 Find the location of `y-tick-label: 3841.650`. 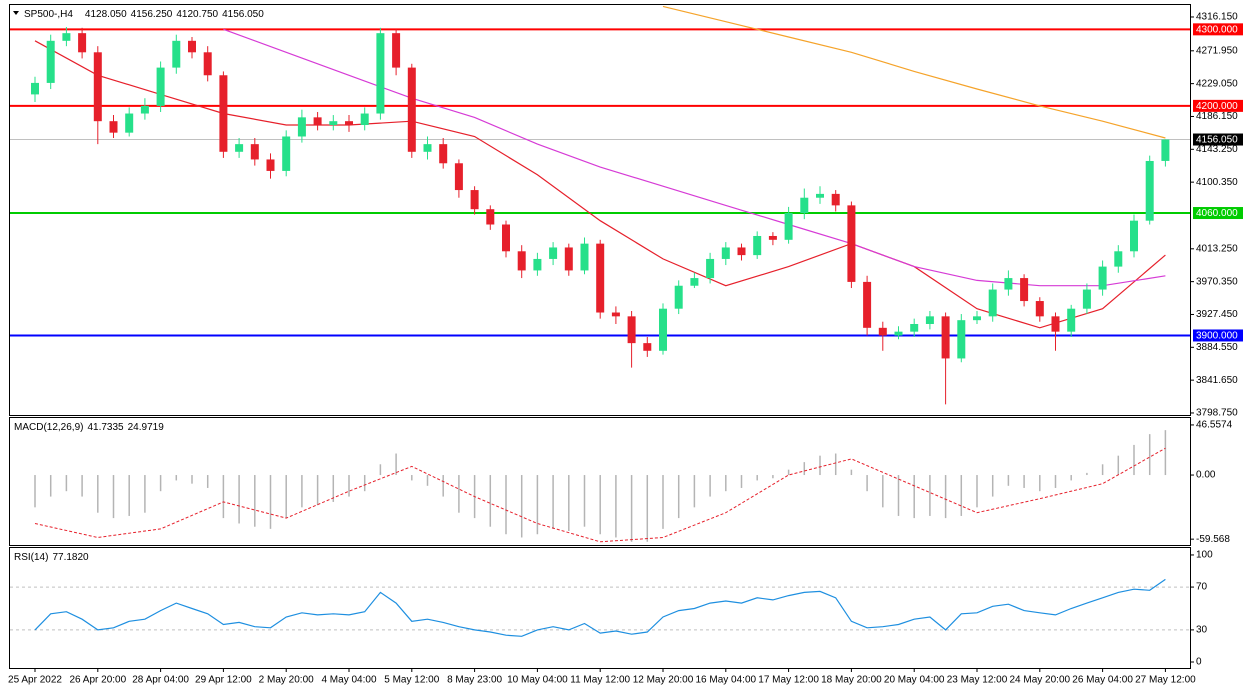

y-tick-label: 3841.650 is located at coordinates (1217, 380).